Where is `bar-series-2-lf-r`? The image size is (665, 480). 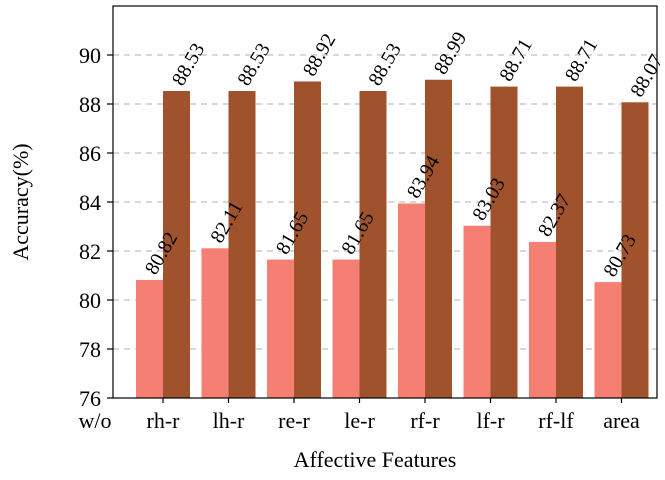 bar-series-2-lf-r is located at coordinates (504, 242).